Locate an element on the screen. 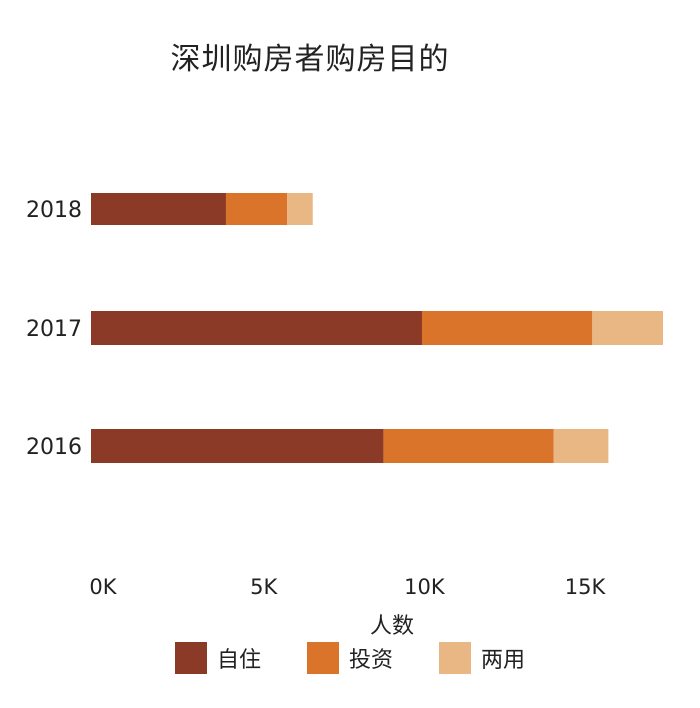 Image resolution: width=700 pixels, height=708 pixels. y-tick-label: 2018 is located at coordinates (54, 210).